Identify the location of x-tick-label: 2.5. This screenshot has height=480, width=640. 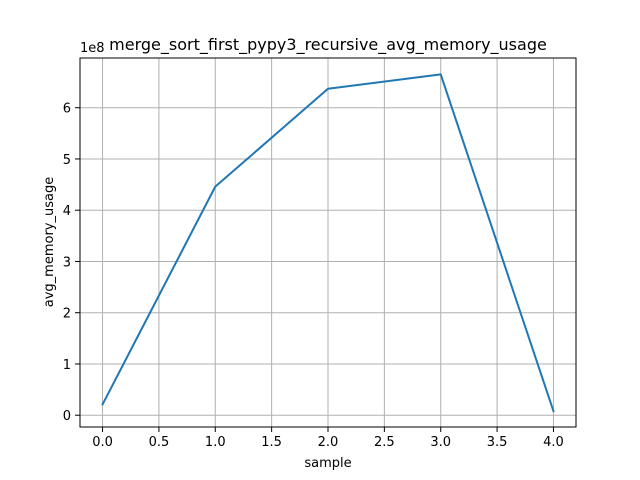
(384, 442).